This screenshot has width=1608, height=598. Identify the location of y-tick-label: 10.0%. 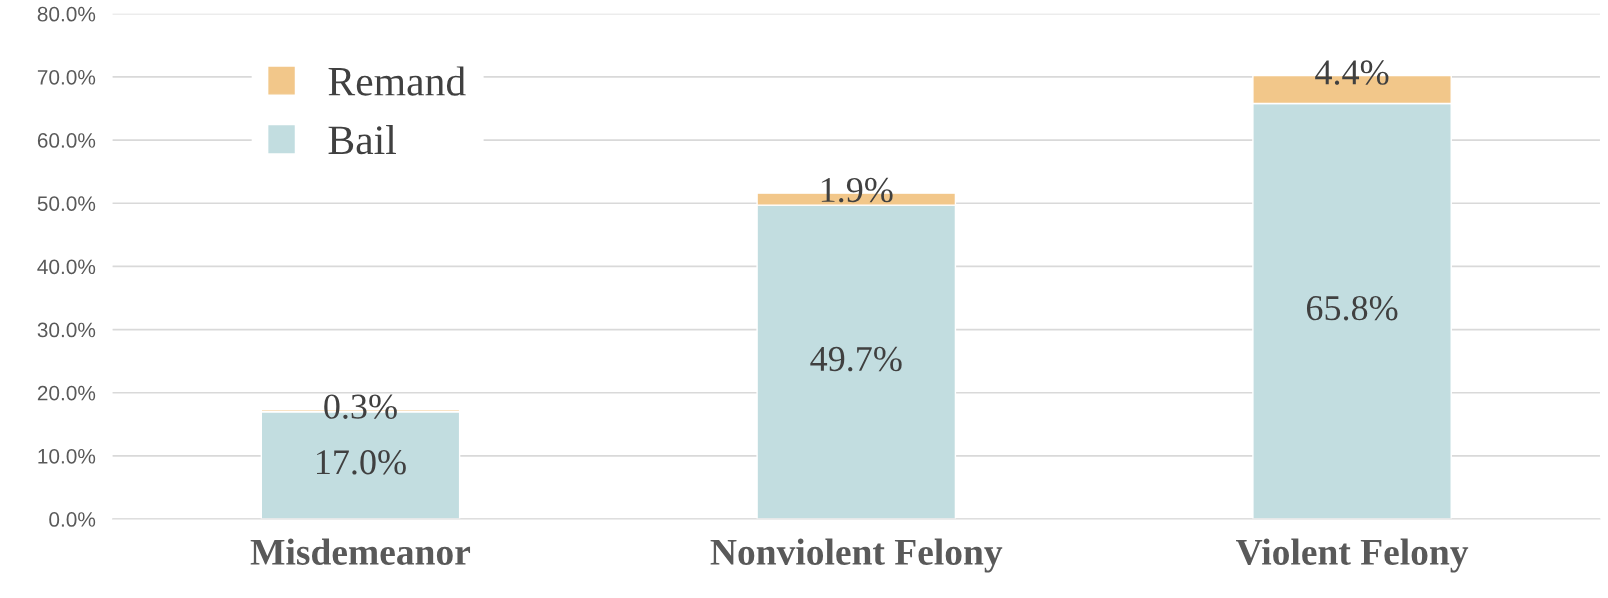
(67, 456).